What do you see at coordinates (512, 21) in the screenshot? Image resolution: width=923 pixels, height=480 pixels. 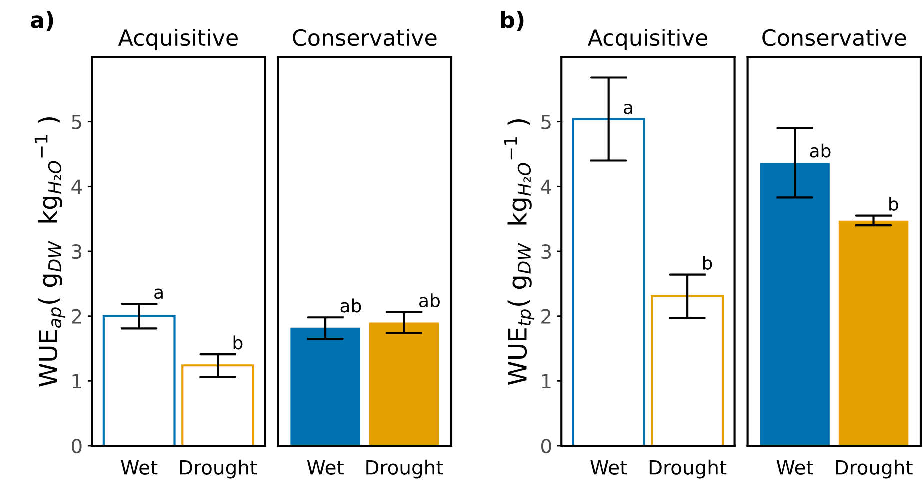 I see `text: b)` at bounding box center [512, 21].